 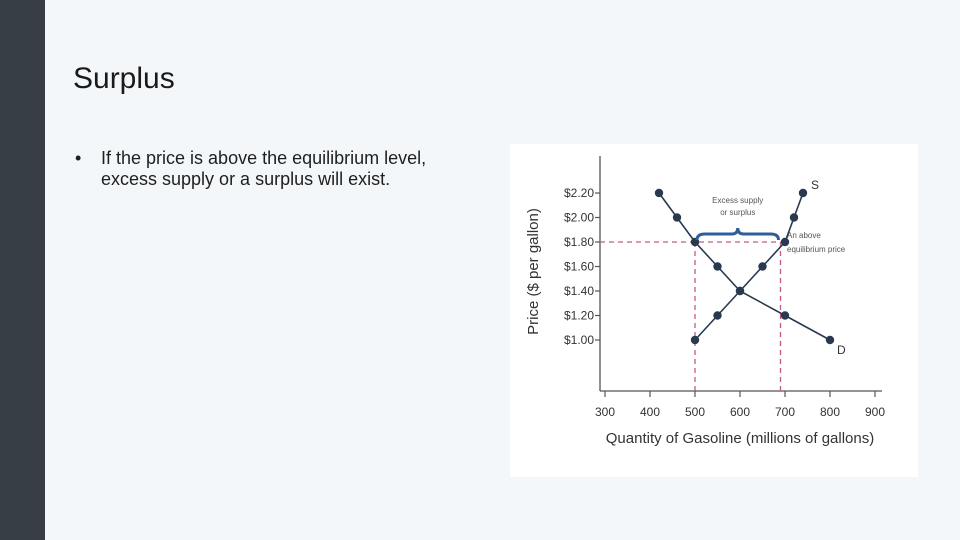 I want to click on y-tick-label: $1.80, so click(x=579, y=242).